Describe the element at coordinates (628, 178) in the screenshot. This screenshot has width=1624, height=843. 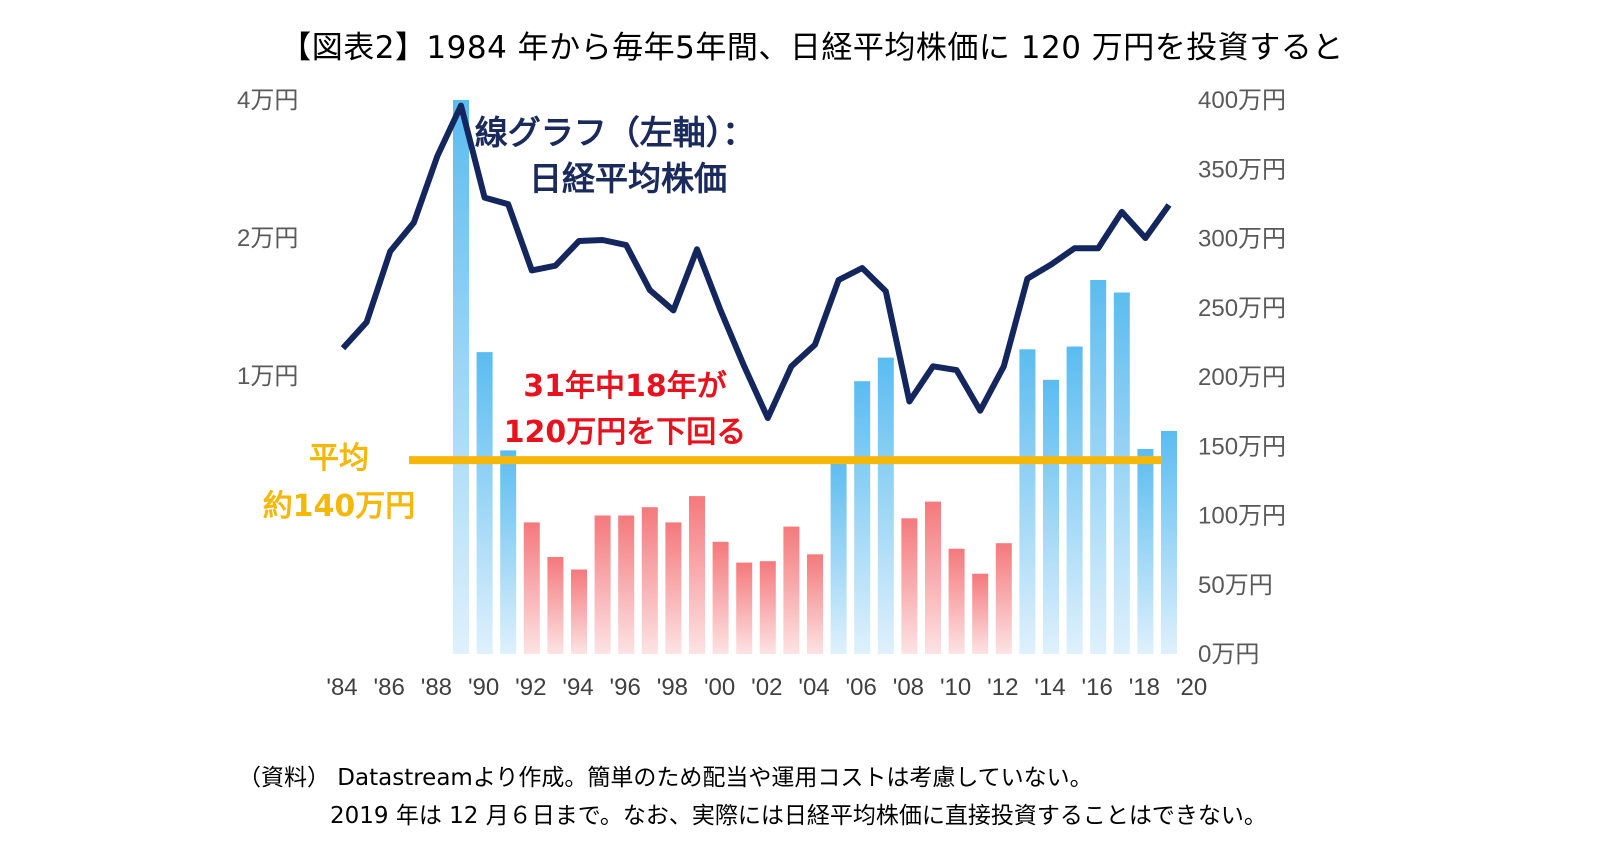
I see `line-label-2: 日経平均株価` at that location.